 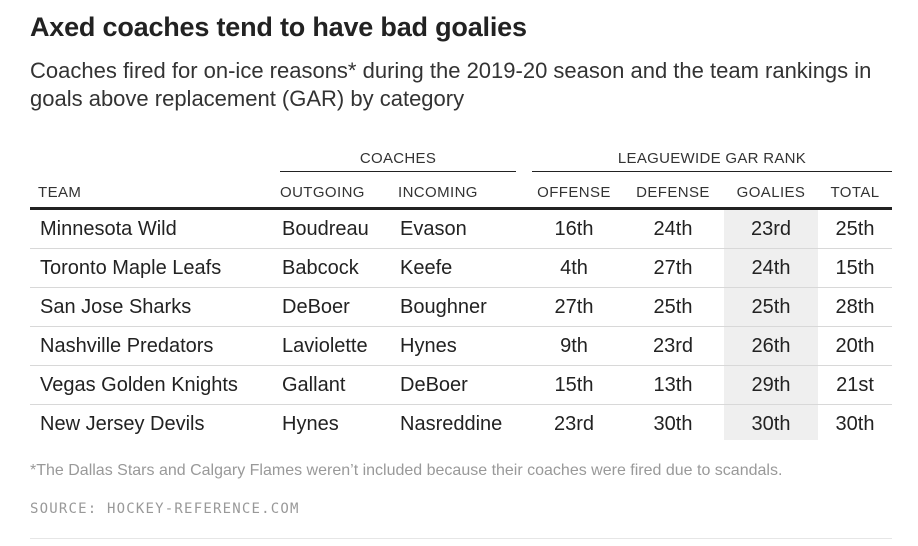 What do you see at coordinates (310, 424) in the screenshot?
I see `outgoing-coach-cell: Hynes` at bounding box center [310, 424].